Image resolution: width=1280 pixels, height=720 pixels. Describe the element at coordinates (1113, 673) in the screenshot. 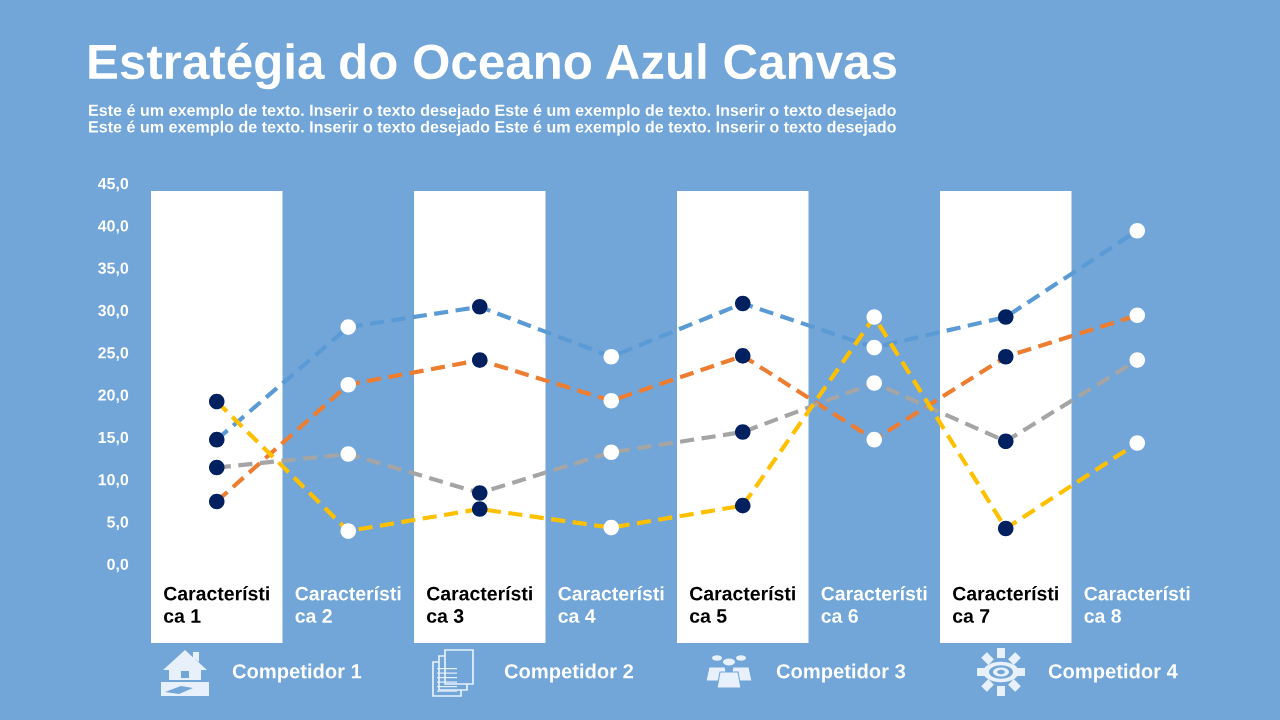

I see `text: Competidor 4` at that location.